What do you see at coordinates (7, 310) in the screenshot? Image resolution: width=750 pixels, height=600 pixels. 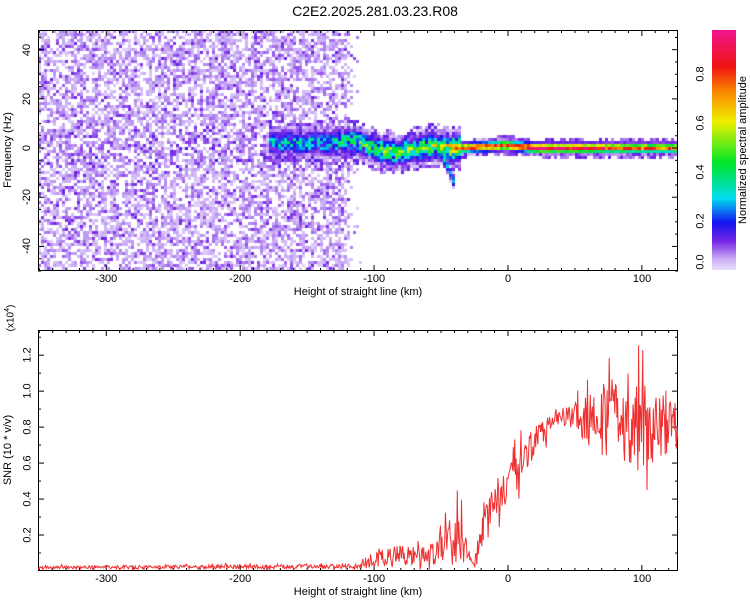 I see `multiplier-exponent: 4` at bounding box center [7, 310].